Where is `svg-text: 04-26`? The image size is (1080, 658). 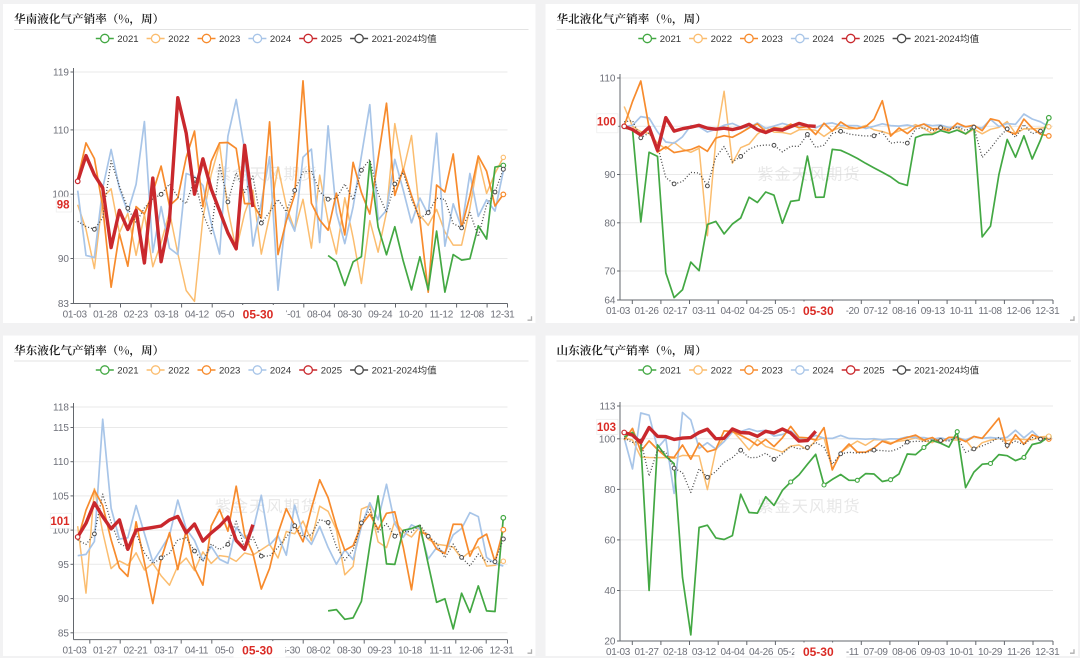
svg-text: 04-26 is located at coordinates (761, 652).